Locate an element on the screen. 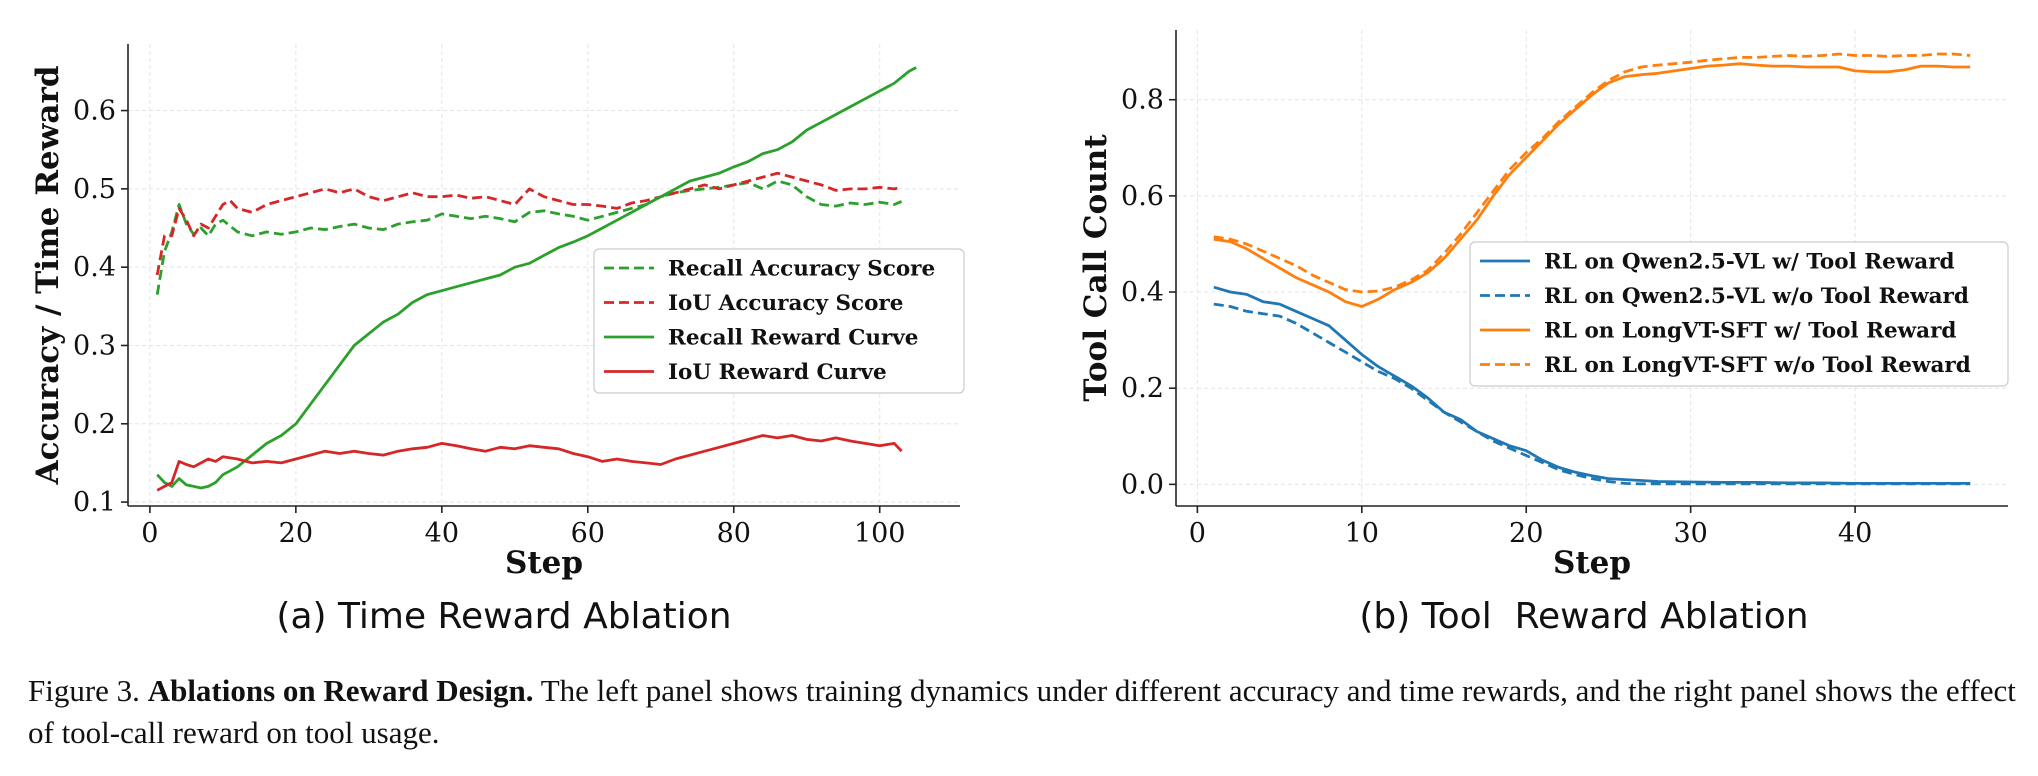 This screenshot has height=776, width=2038. panel-b-y-axis-label: Tool Call Count is located at coordinates (1096, 268).